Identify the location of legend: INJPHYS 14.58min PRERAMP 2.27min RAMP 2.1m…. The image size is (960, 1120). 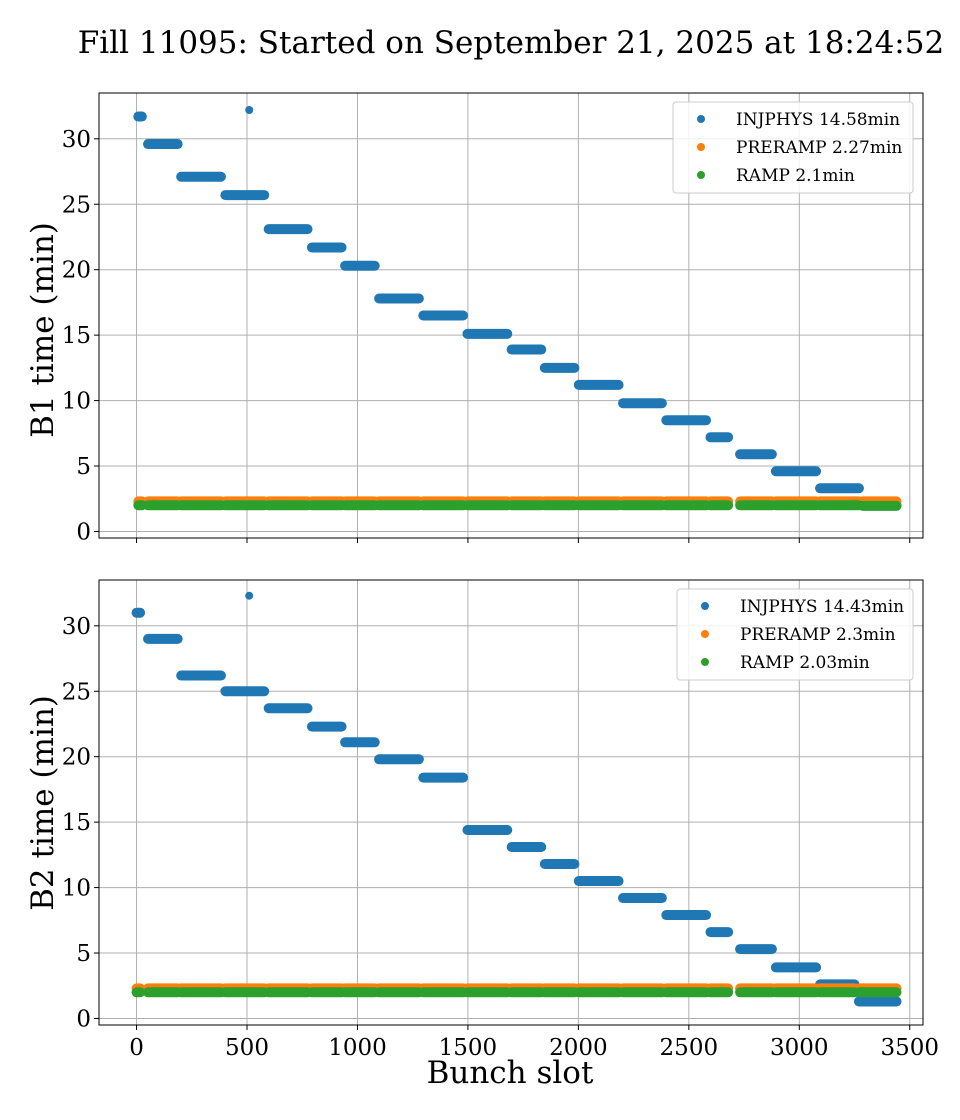
(793, 147).